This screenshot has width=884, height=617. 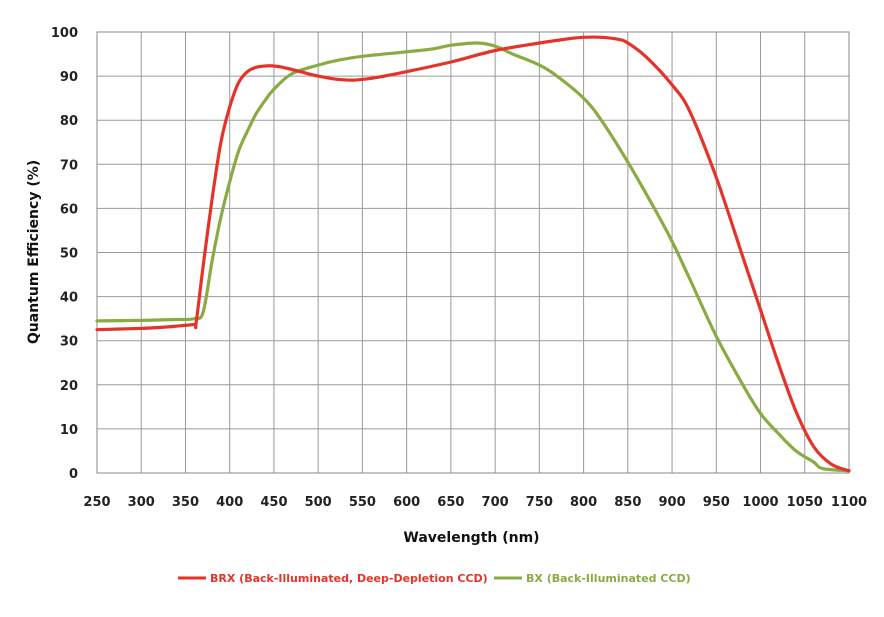 What do you see at coordinates (495, 502) in the screenshot?
I see `x-tick-label: 700` at bounding box center [495, 502].